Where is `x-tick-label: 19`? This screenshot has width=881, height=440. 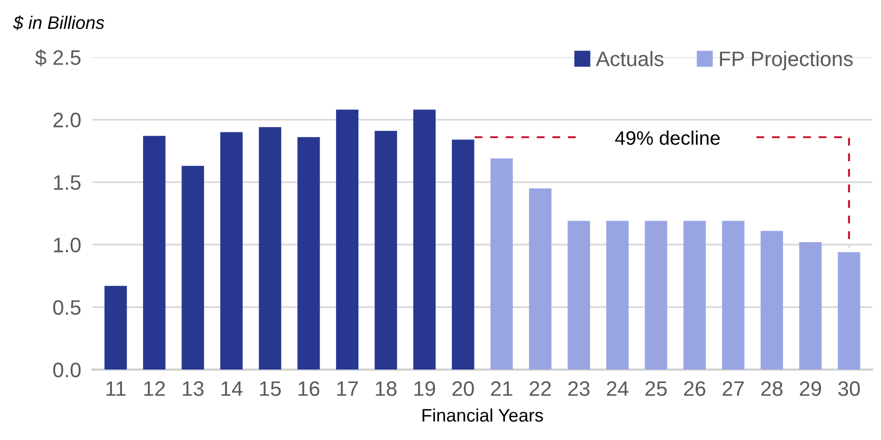 x-tick-label: 19 is located at coordinates (425, 388).